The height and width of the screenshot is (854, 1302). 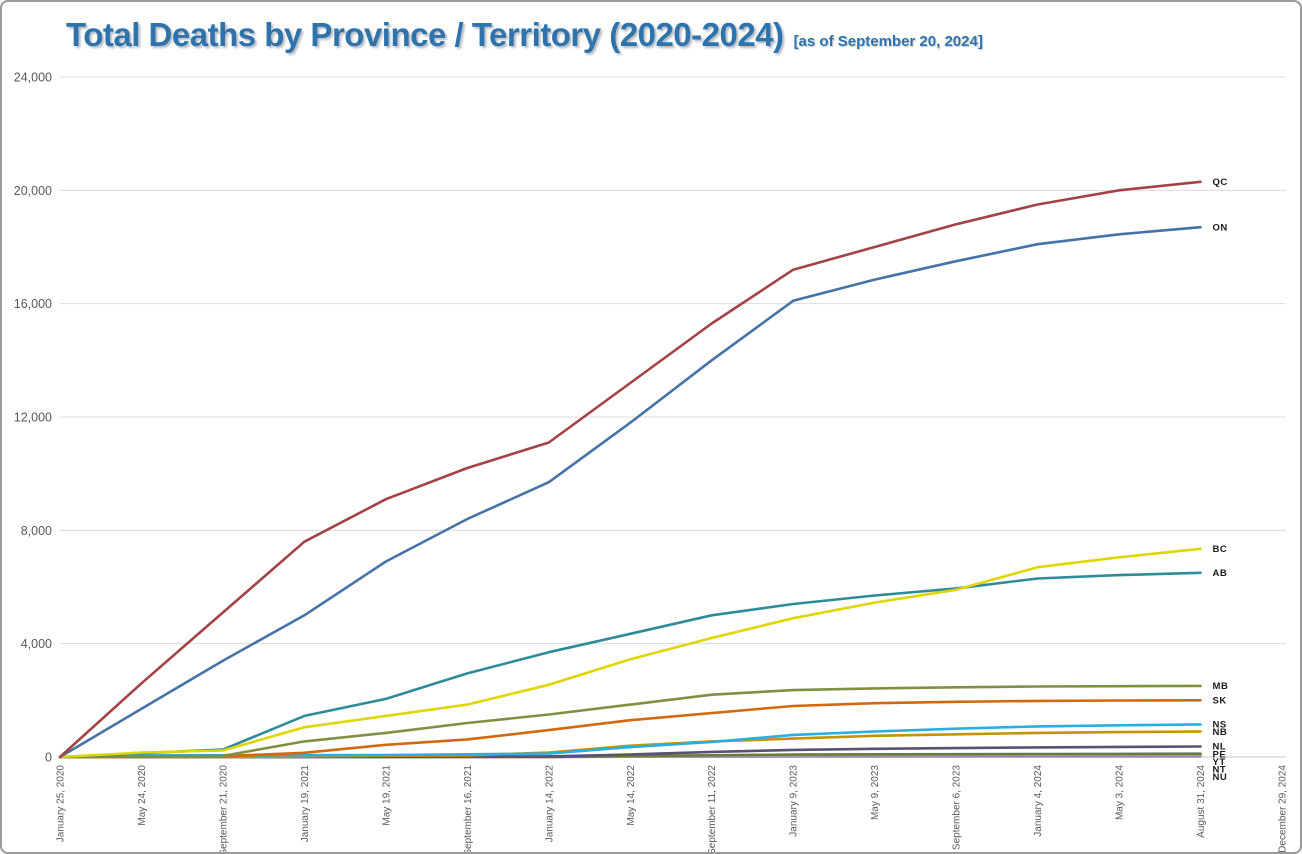 What do you see at coordinates (957, 807) in the screenshot?
I see `x-axis-tick-label: September 6, 2023` at bounding box center [957, 807].